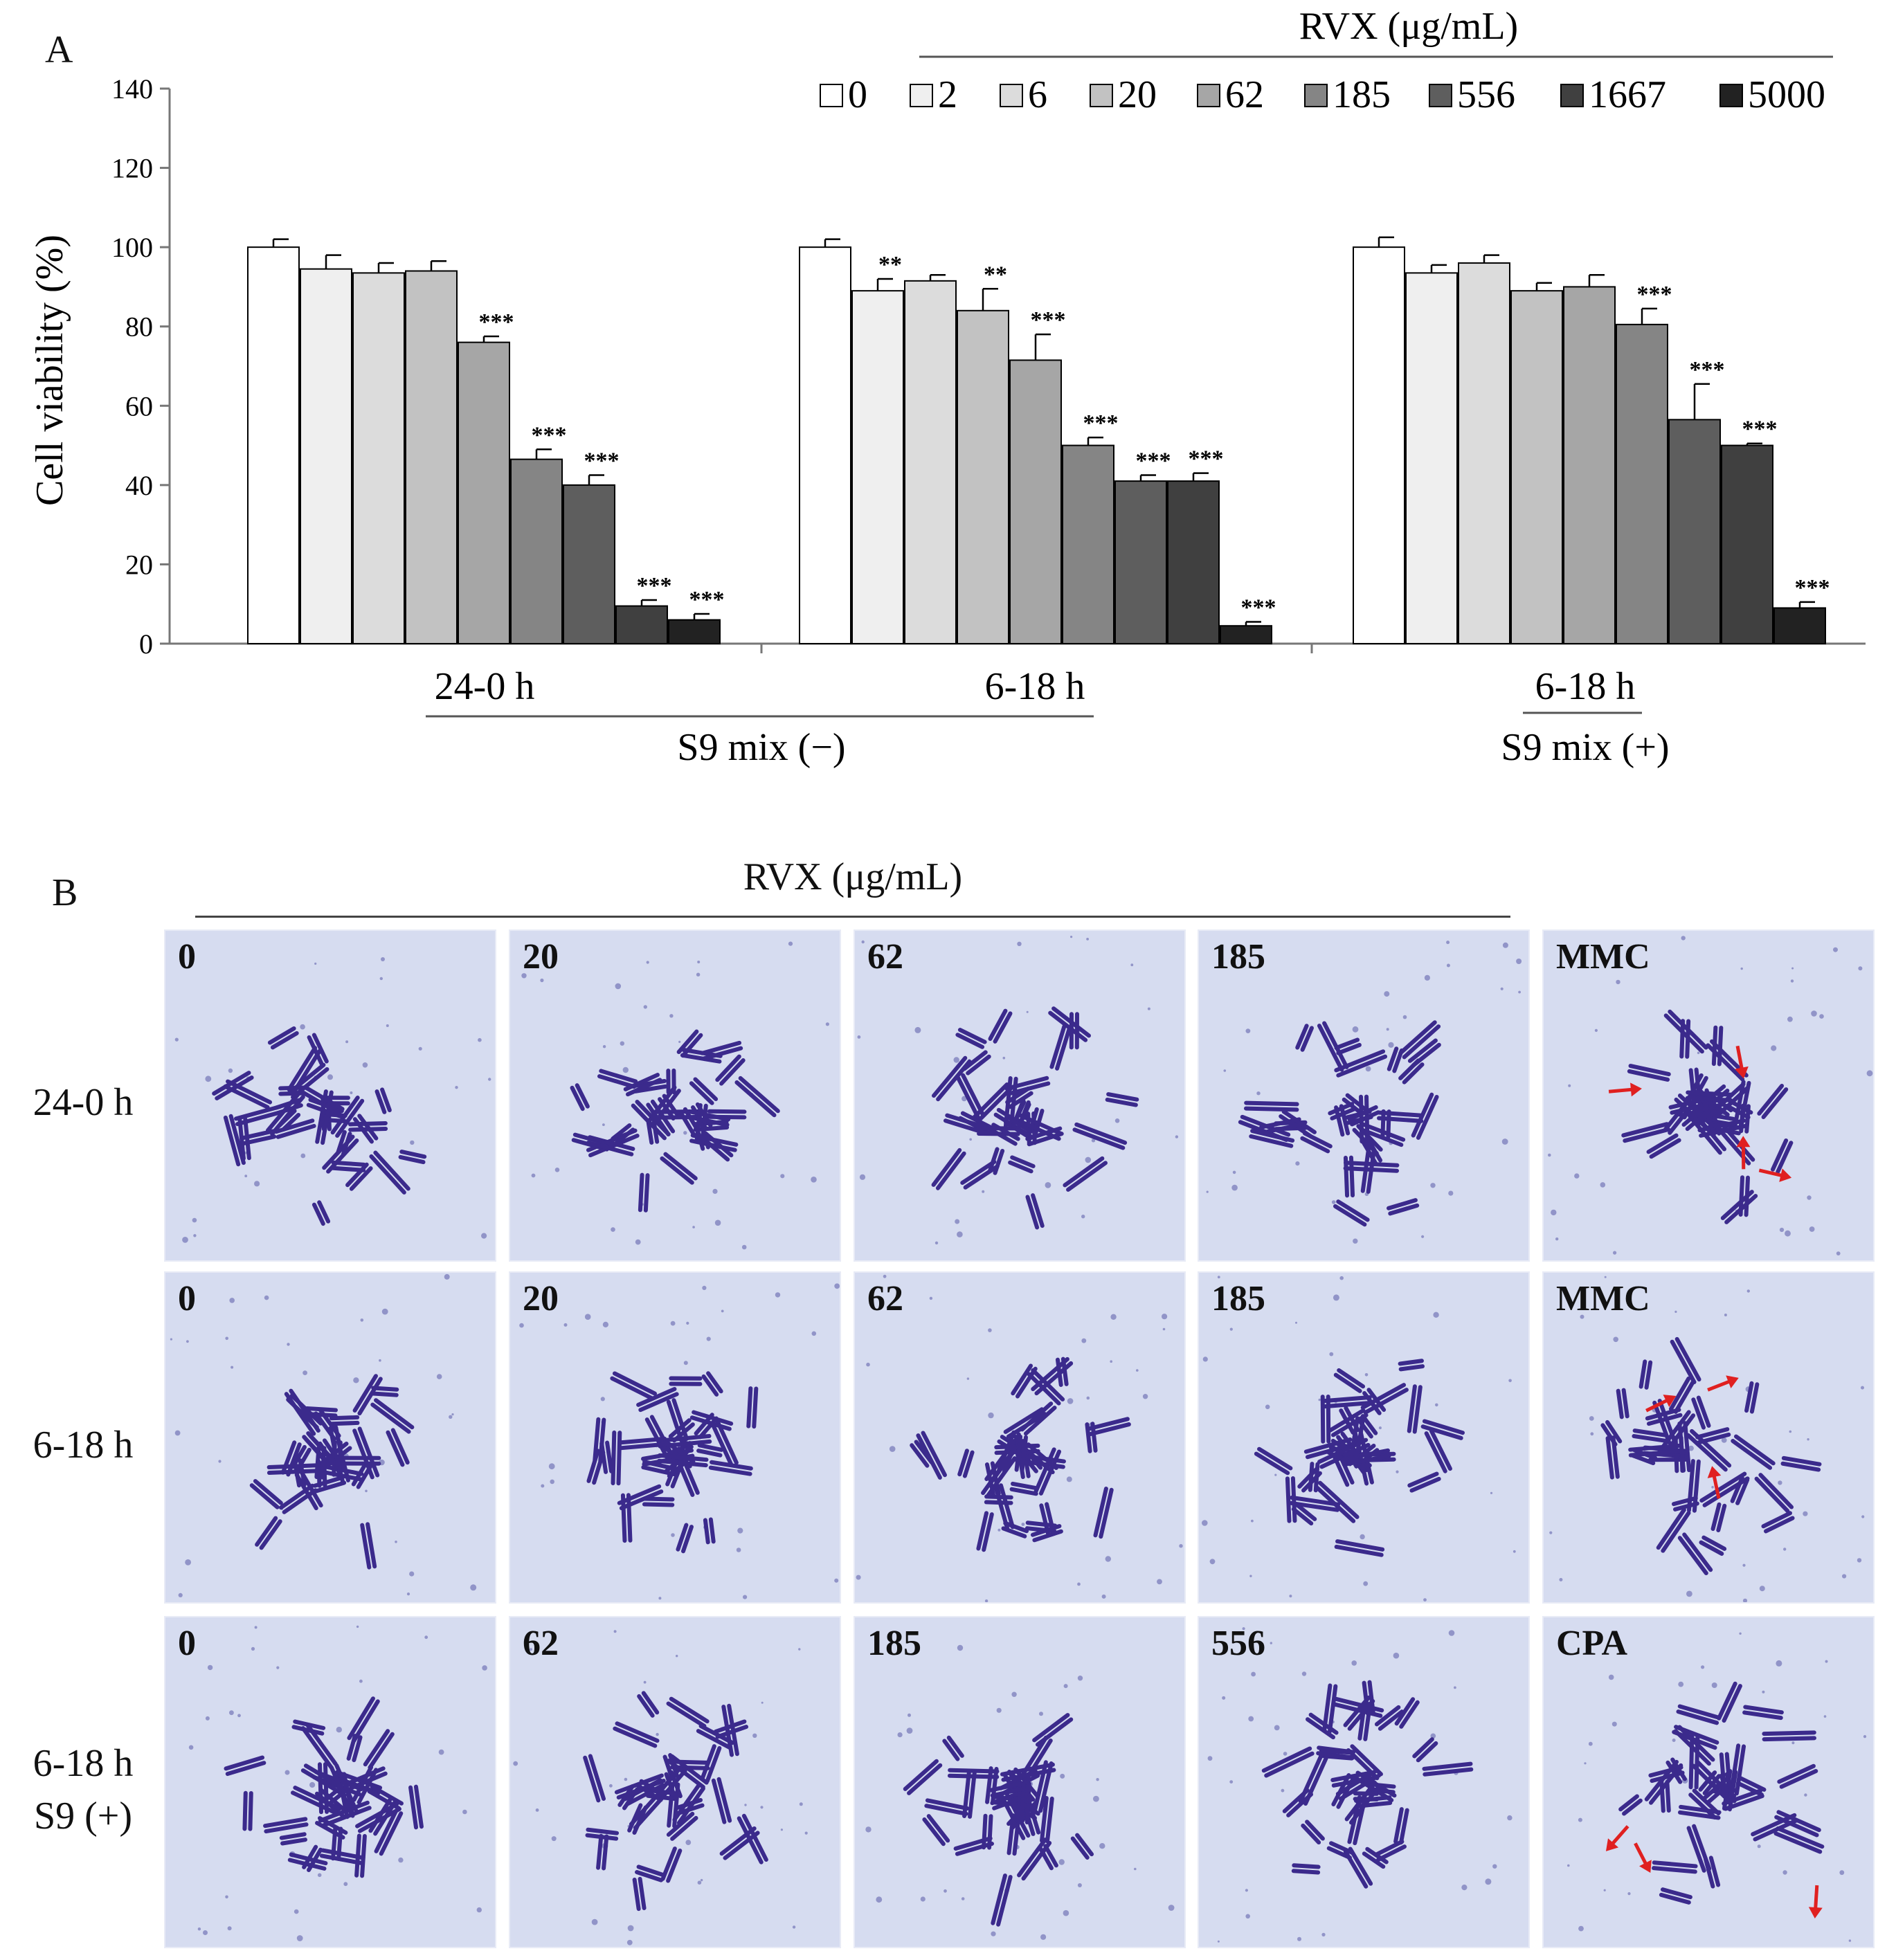 This screenshot has width=1887, height=1960. Describe the element at coordinates (1627, 94) in the screenshot. I see `legend-label: 1667` at that location.